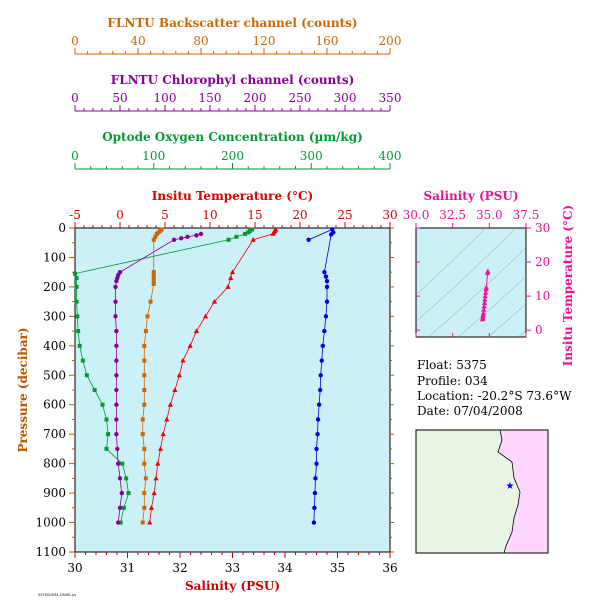 Image resolution: width=590 pixels, height=614 pixels. Describe the element at coordinates (337, 568) in the screenshot. I see `salinity-tick-label: 35` at that location.